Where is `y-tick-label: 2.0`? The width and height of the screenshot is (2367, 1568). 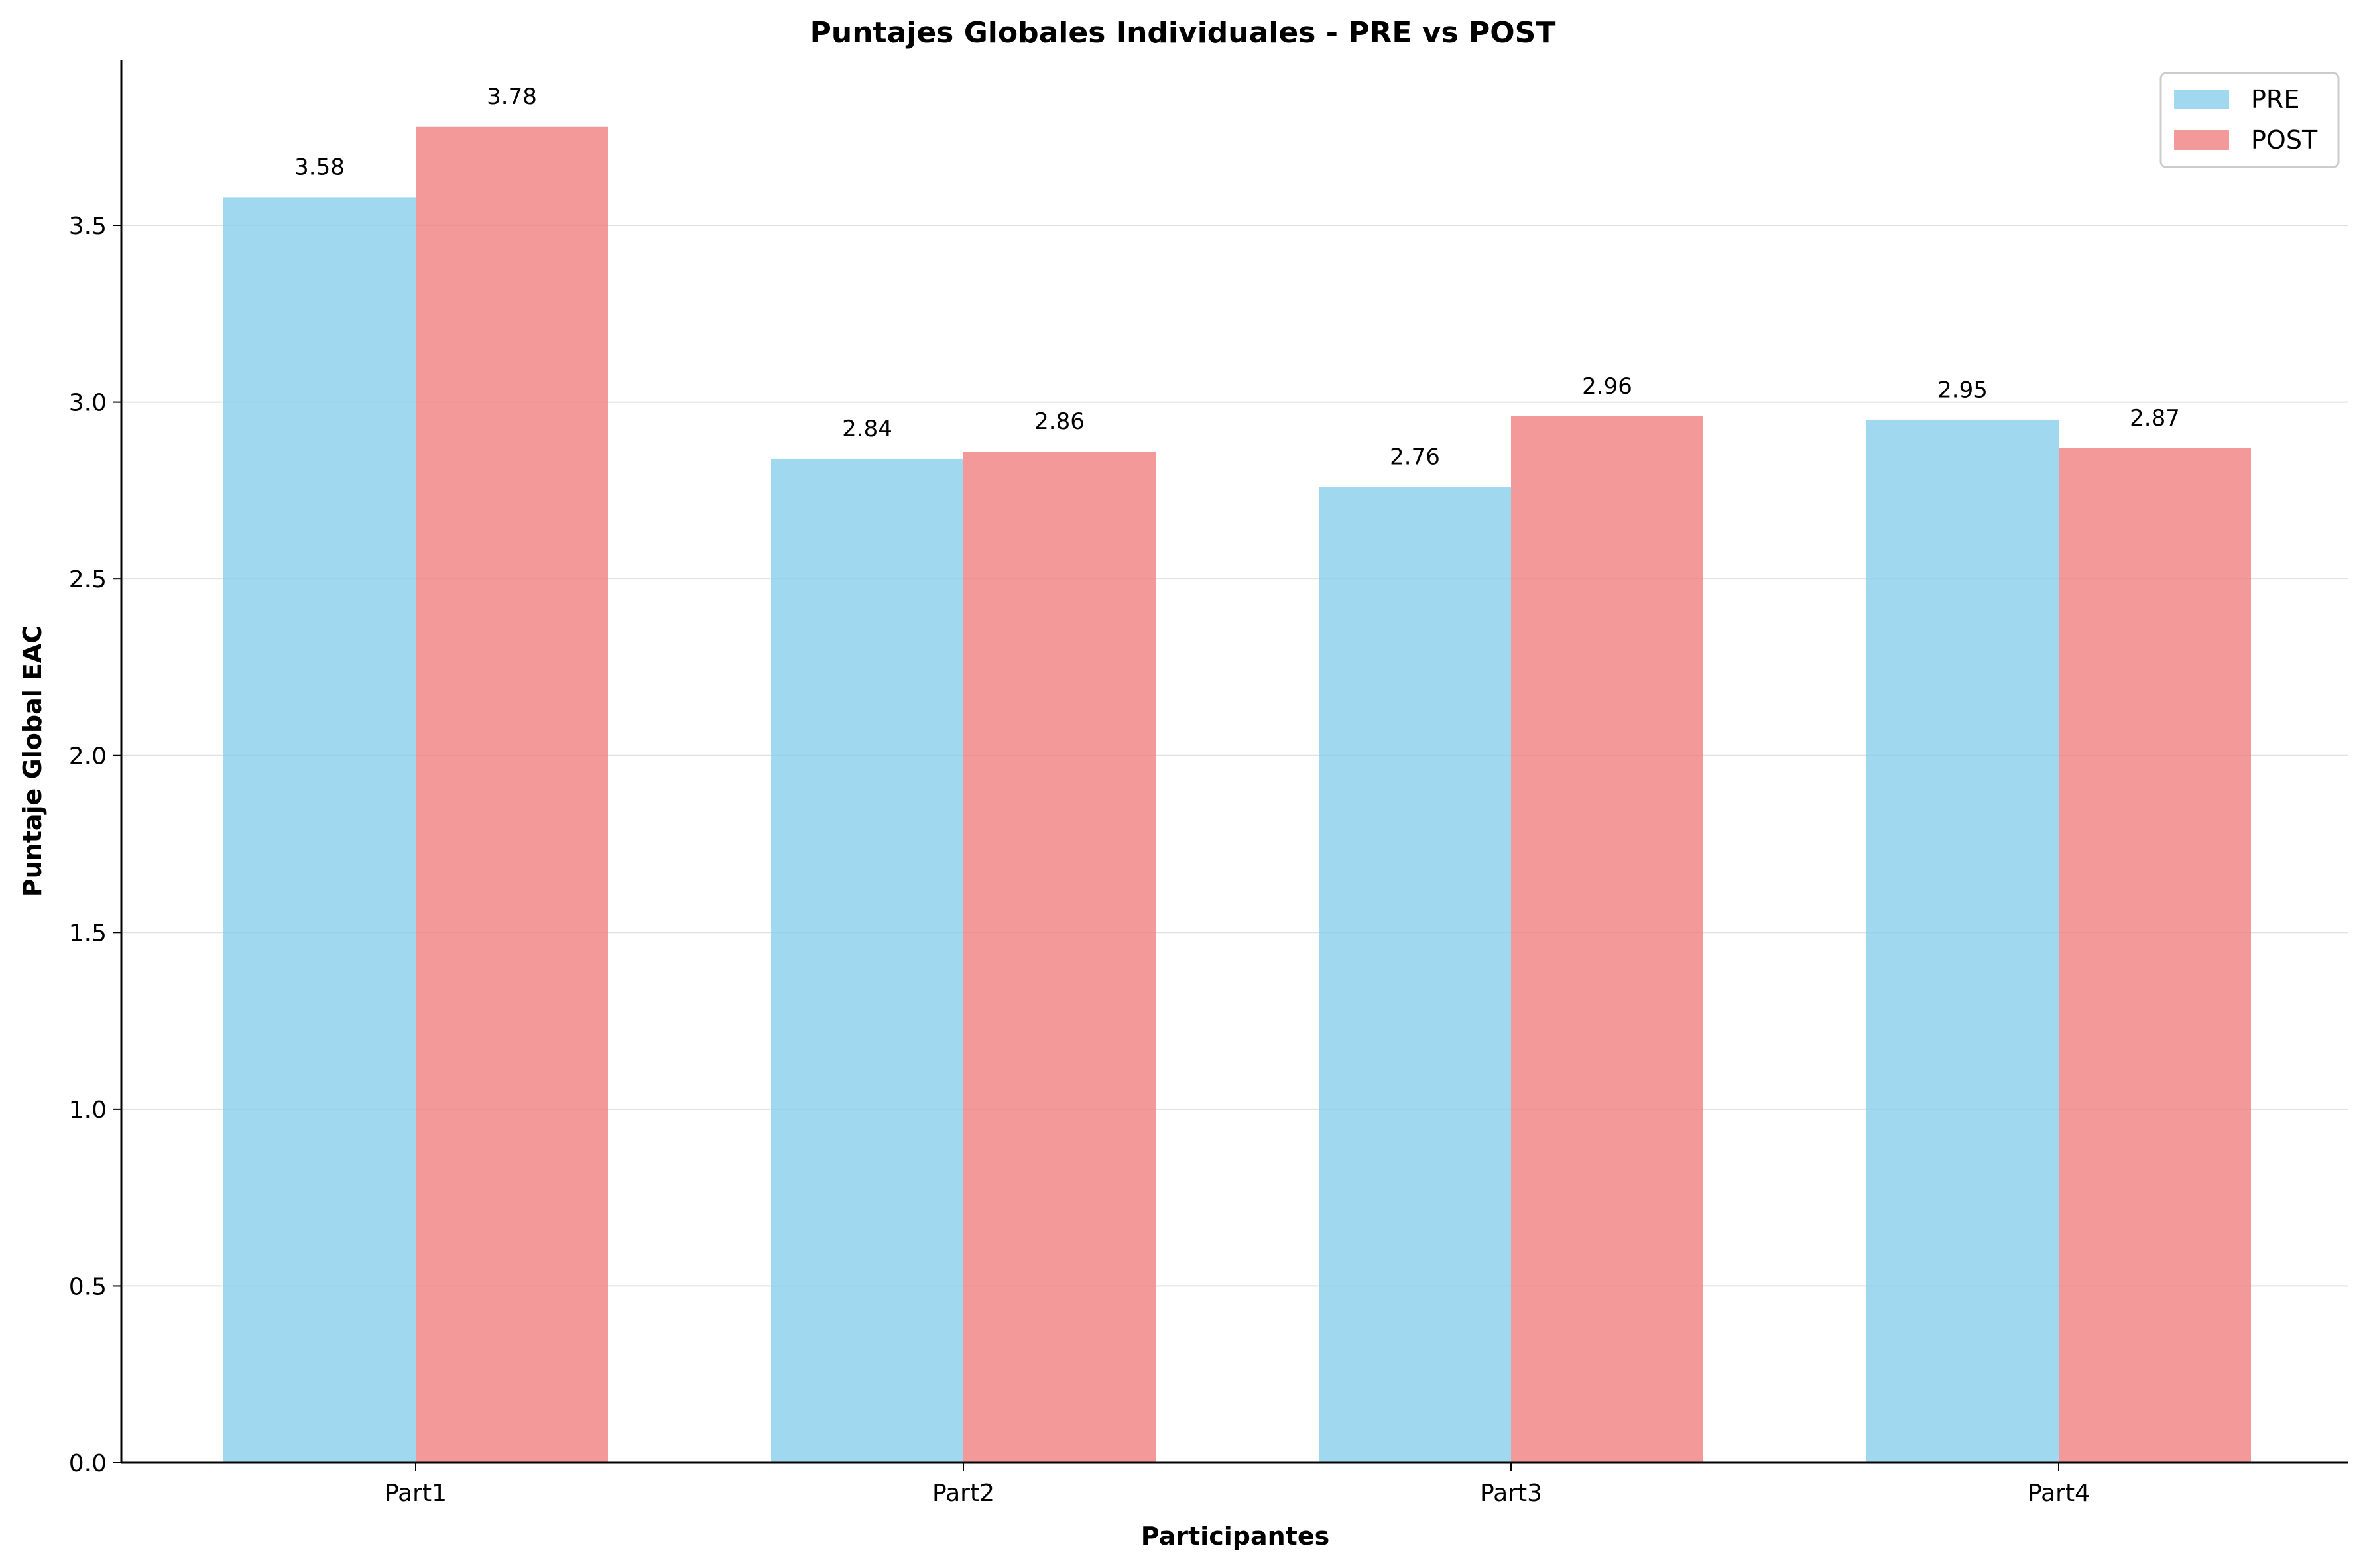 y-tick-label: 2.0 is located at coordinates (88, 756).